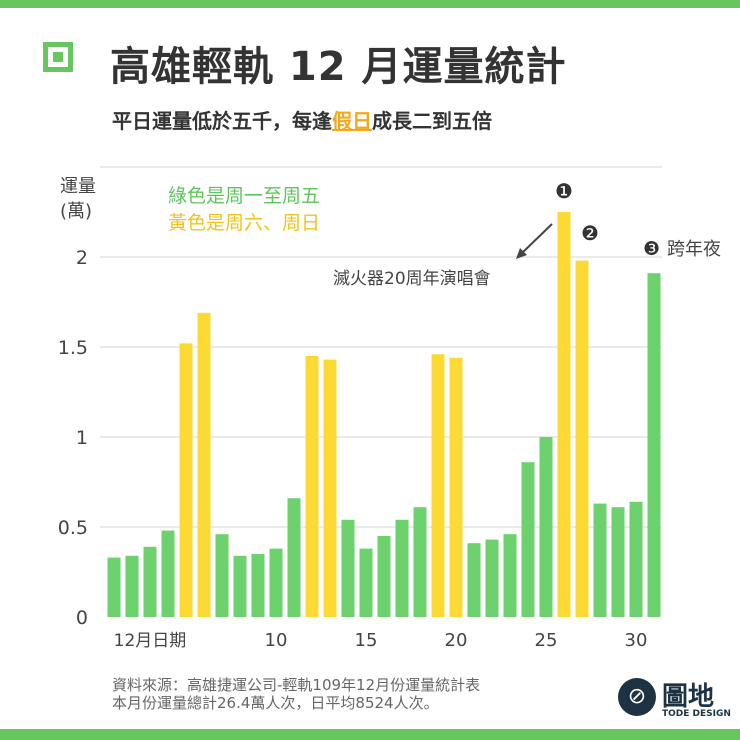 The height and width of the screenshot is (740, 740). I want to click on logo: ⊘ 圖地 TODE DESIGN, so click(678, 699).